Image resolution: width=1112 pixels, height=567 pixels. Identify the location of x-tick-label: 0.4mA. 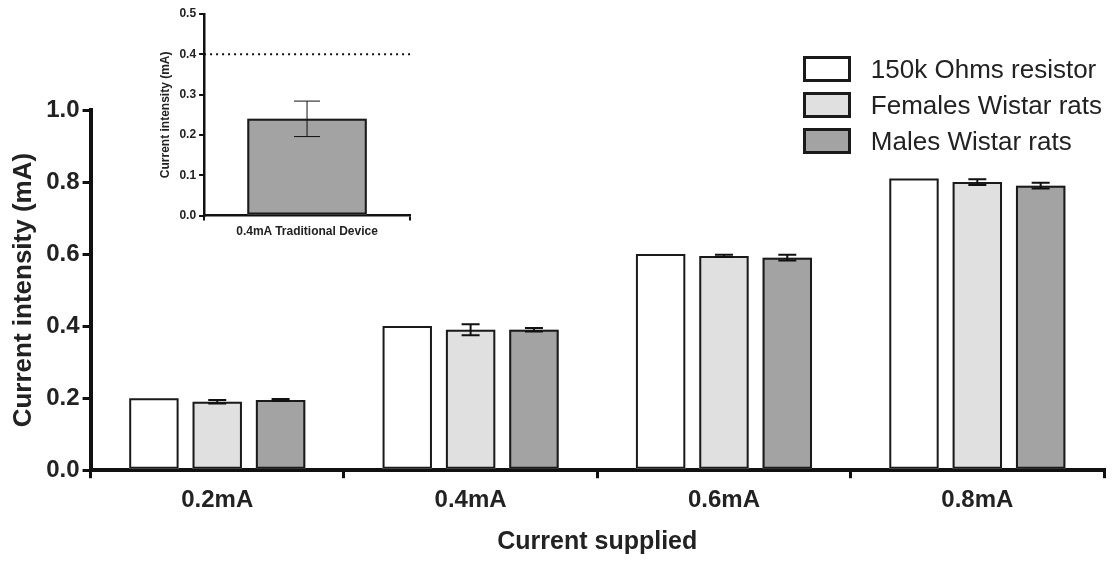
(470, 499).